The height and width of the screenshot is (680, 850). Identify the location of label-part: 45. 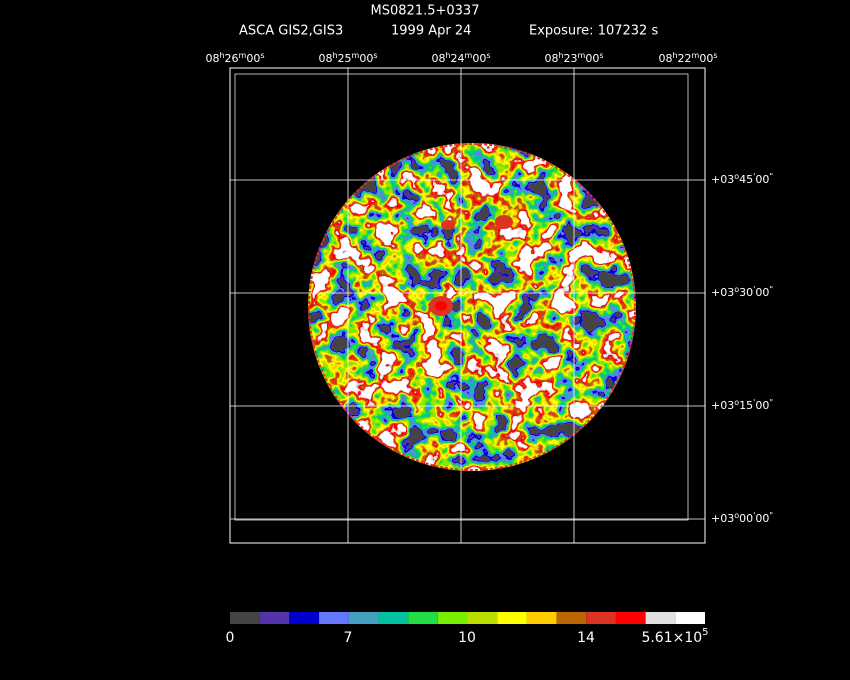
(746, 179).